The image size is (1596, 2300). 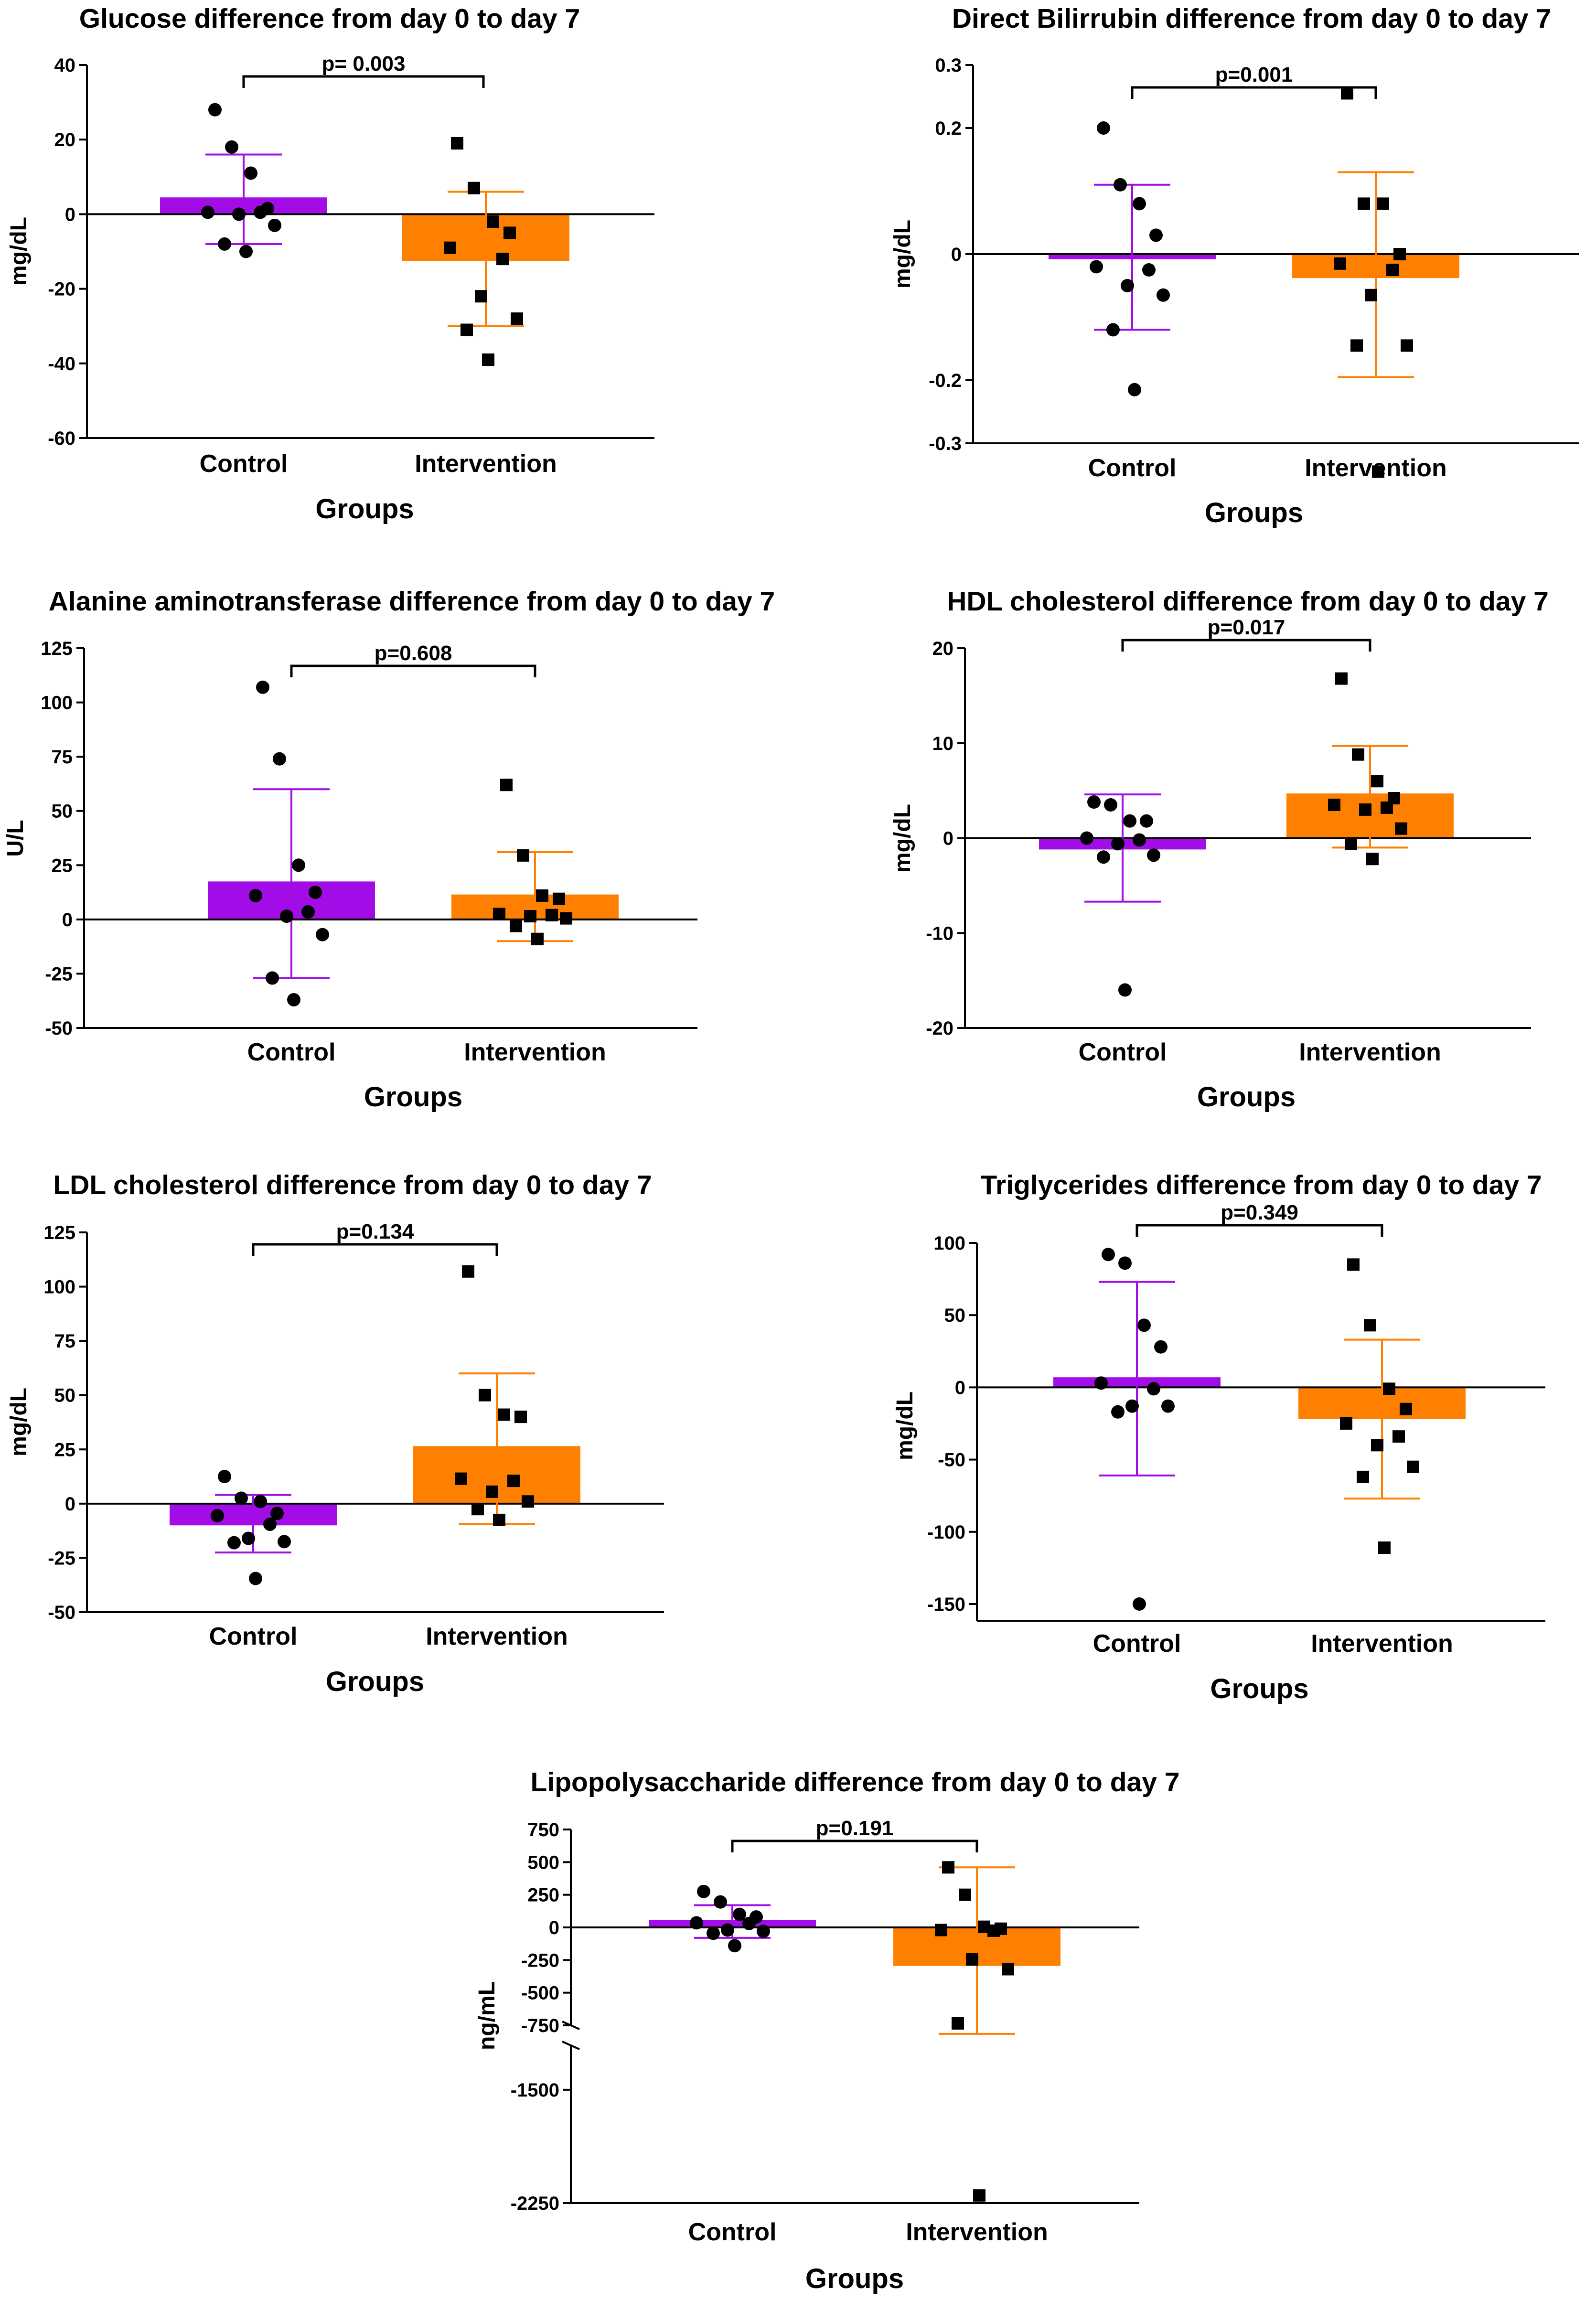 What do you see at coordinates (855, 1829) in the screenshot?
I see `p-value-label: p=0.191` at bounding box center [855, 1829].